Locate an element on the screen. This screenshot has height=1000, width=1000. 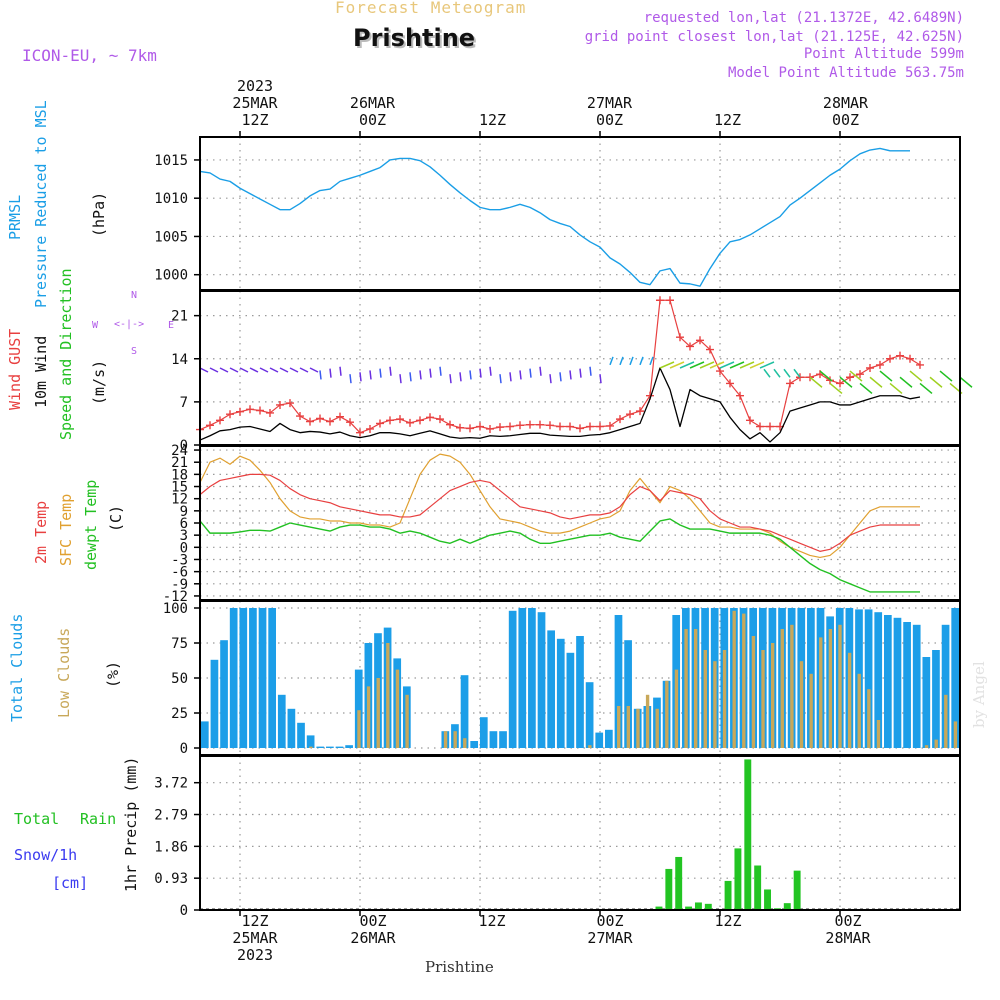
y-tick-label: 100 is located at coordinates (175, 609).